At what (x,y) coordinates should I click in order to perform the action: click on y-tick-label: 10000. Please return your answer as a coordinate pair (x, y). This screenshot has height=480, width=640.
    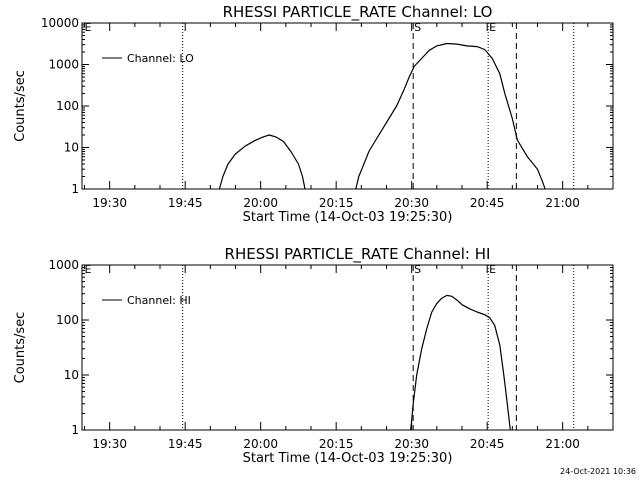
    Looking at the image, I should click on (60, 23).